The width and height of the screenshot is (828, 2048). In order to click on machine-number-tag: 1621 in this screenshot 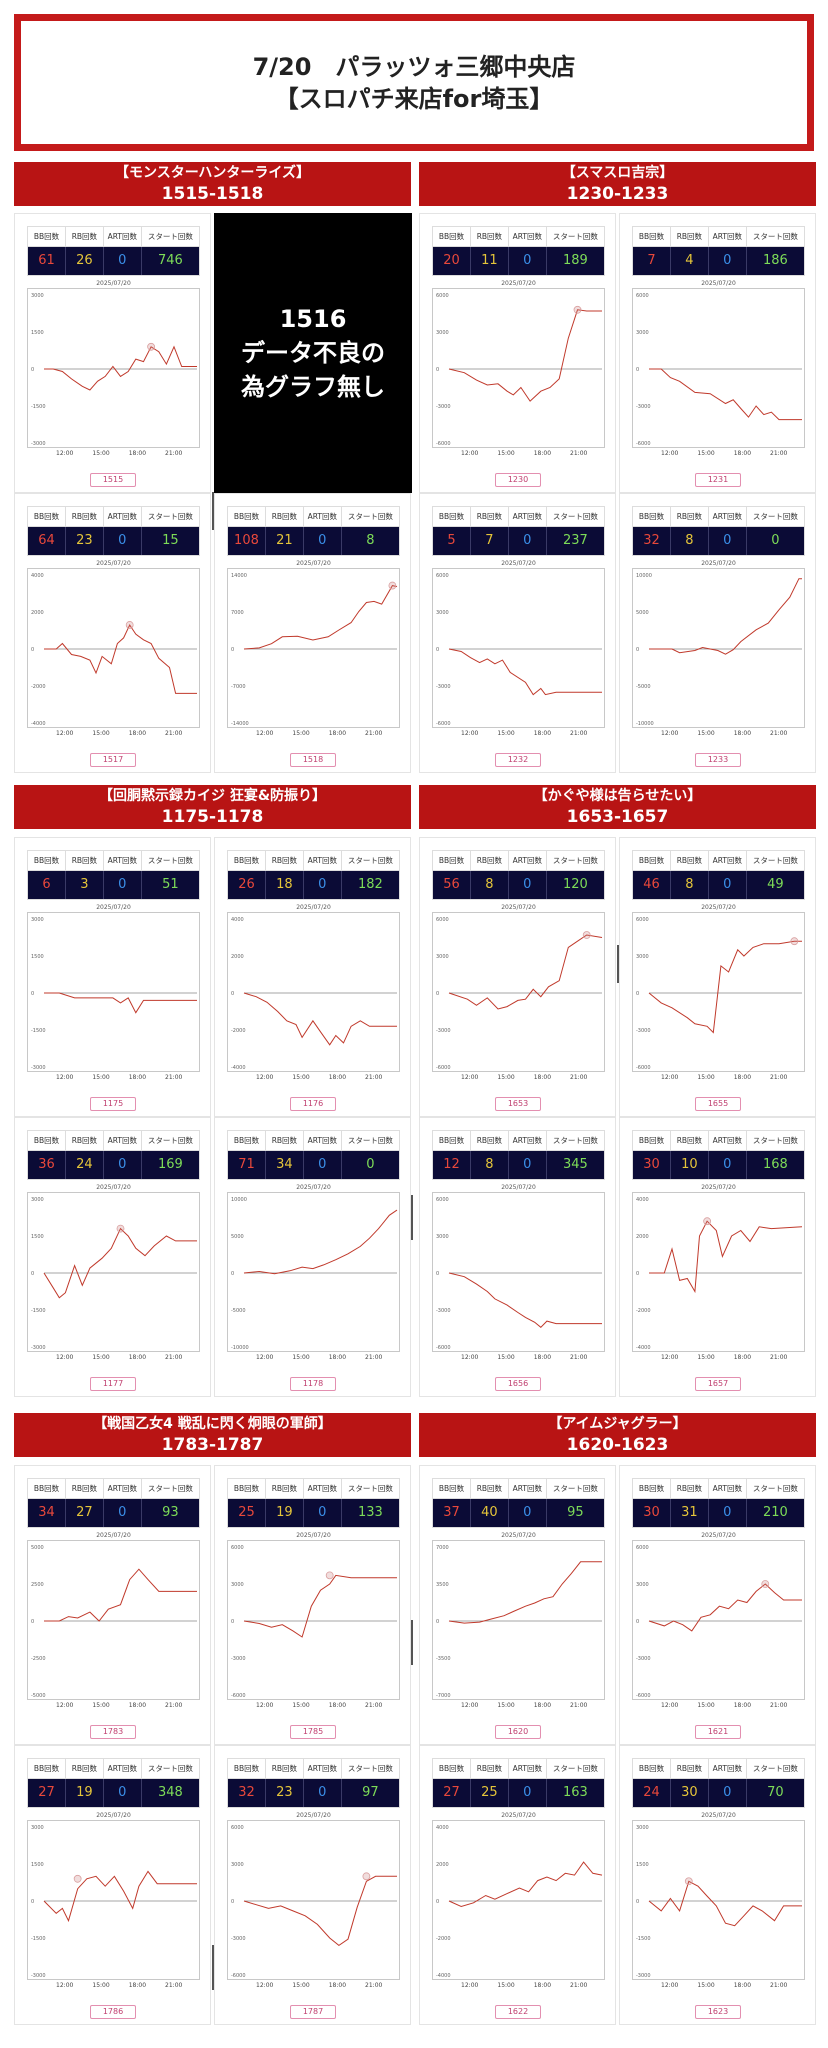, I will do `click(718, 1732)`.